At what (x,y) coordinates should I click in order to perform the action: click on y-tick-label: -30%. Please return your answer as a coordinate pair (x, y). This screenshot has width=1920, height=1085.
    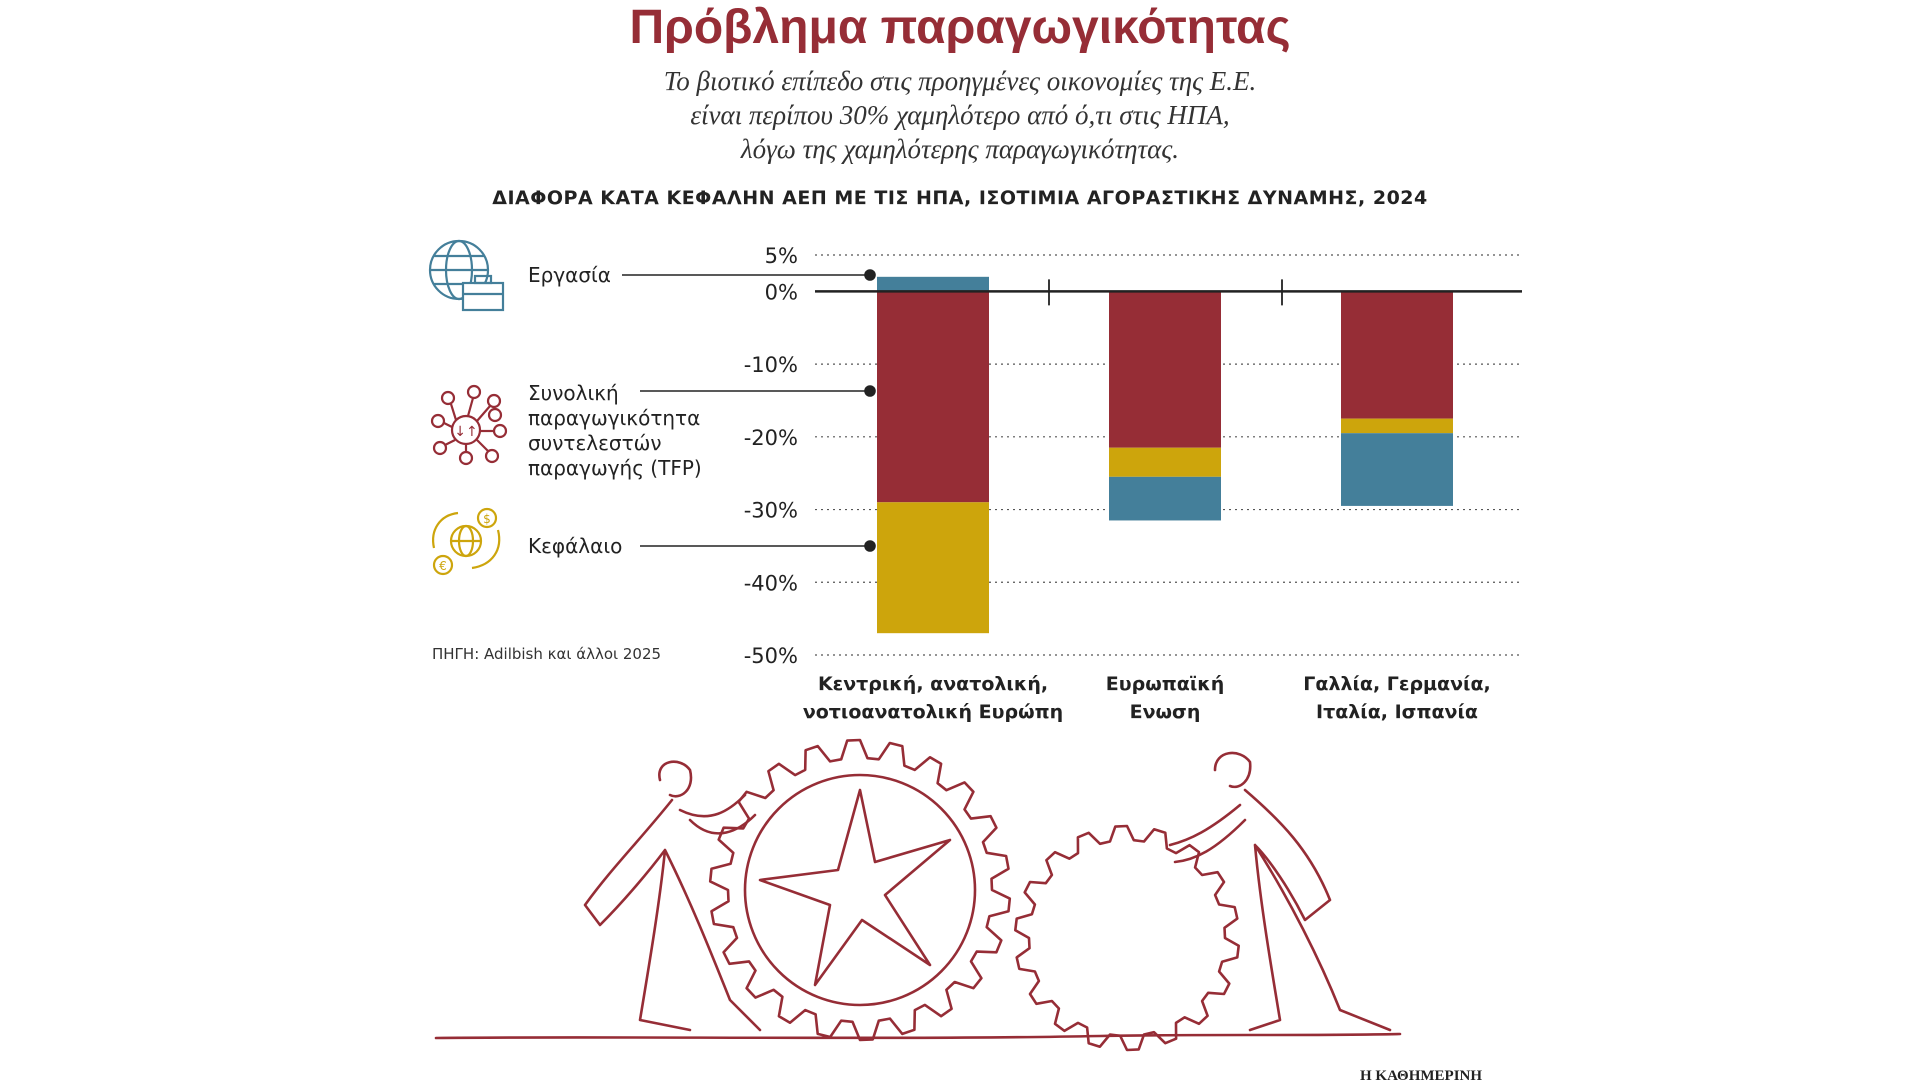
    Looking at the image, I should click on (771, 511).